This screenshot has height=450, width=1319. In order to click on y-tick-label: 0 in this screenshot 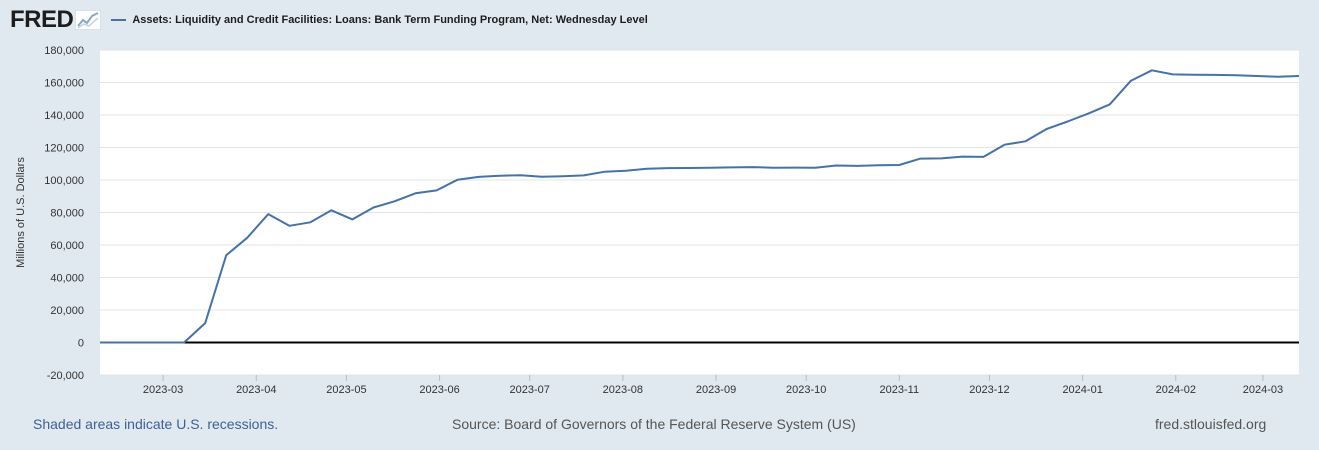, I will do `click(81, 344)`.